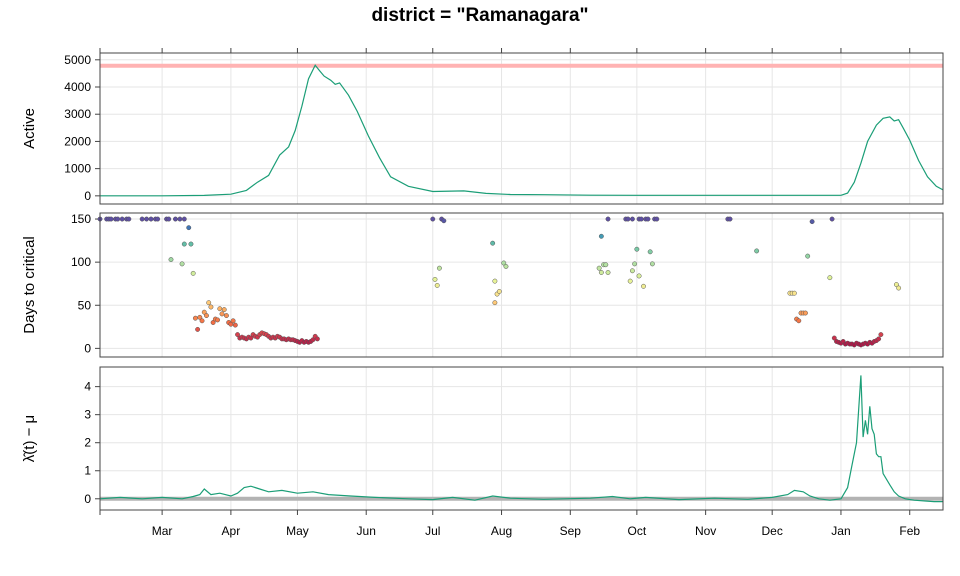 Image resolution: width=960 pixels, height=576 pixels. Describe the element at coordinates (87, 443) in the screenshot. I see `y-tick-label: 2` at that location.